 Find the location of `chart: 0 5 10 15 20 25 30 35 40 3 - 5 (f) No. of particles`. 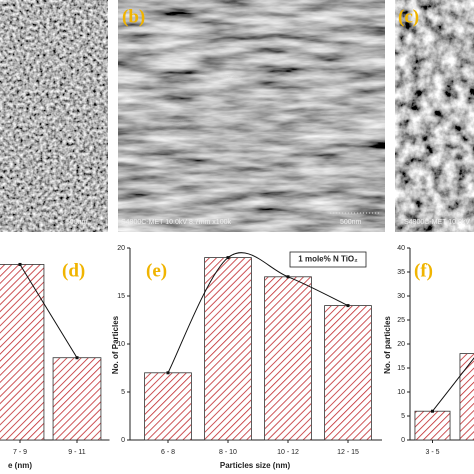

chart: 0 5 10 15 20 25 30 35 40 3 - 5 (f) No. of particles is located at coordinates (428, 350).